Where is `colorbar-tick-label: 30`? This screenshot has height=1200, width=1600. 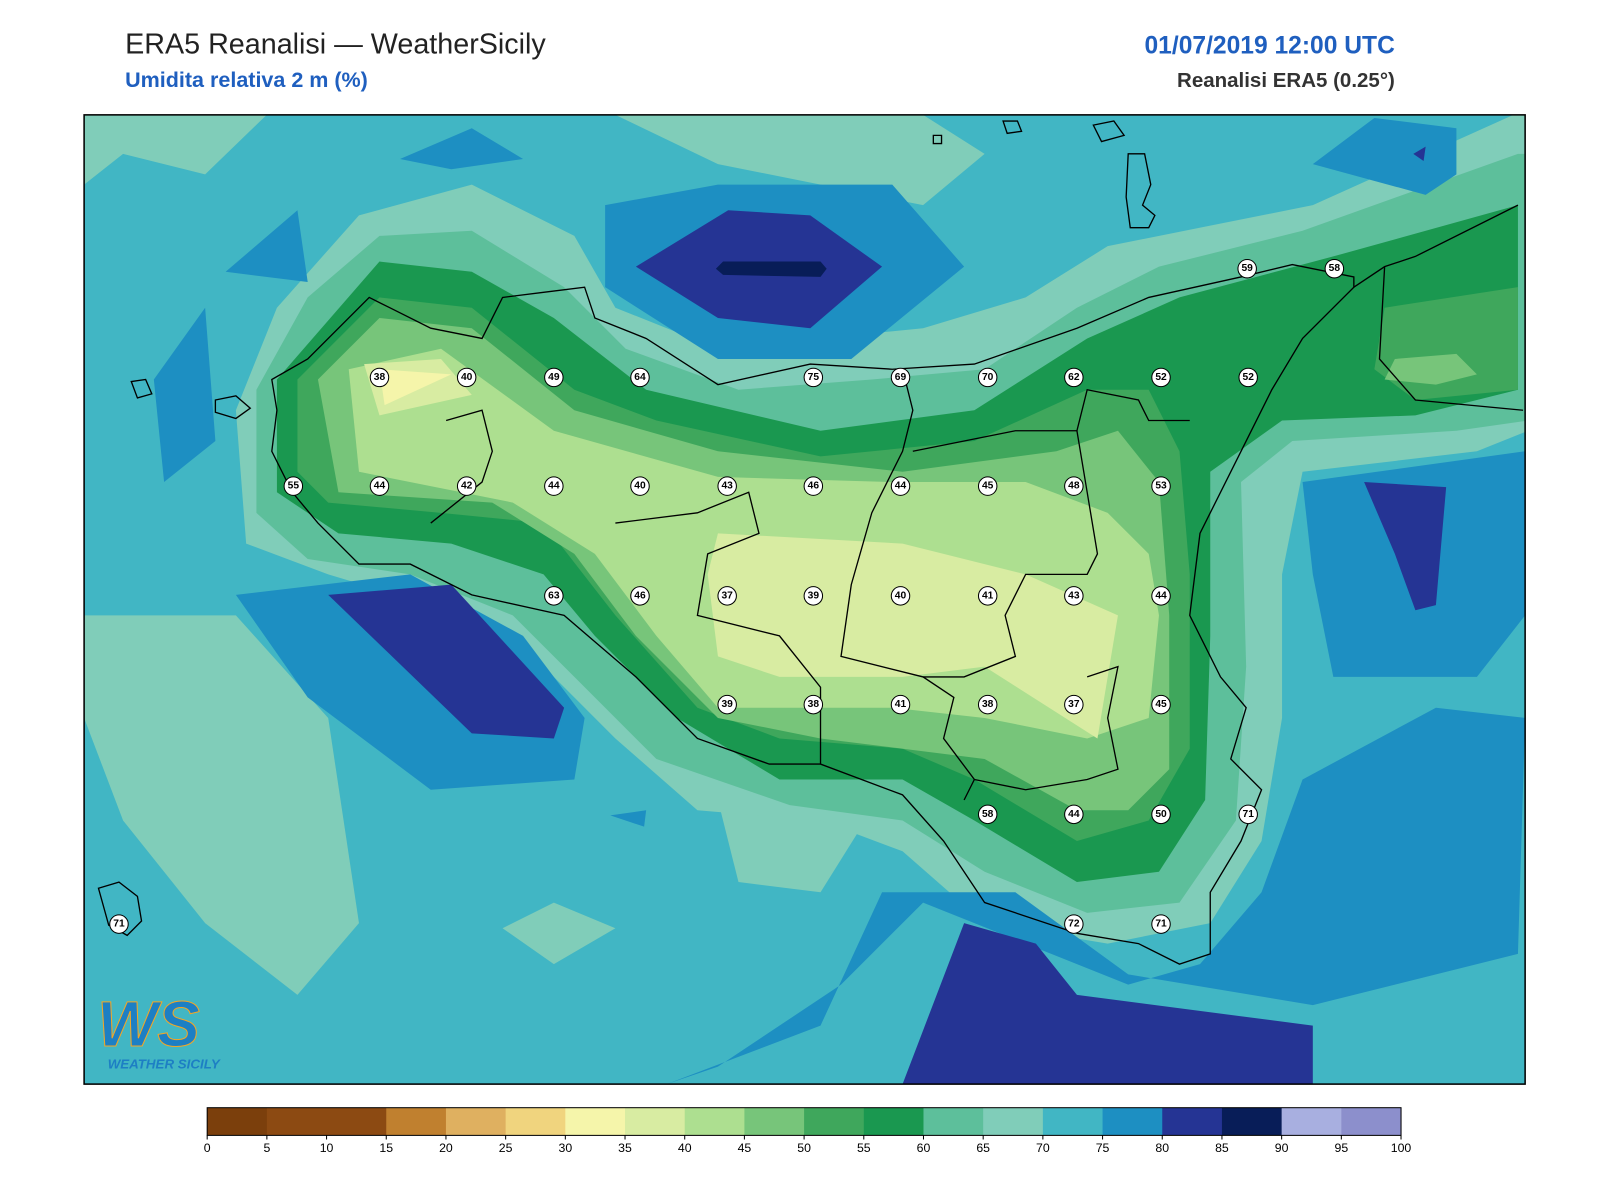
colorbar-tick-label: 30 is located at coordinates (565, 1148).